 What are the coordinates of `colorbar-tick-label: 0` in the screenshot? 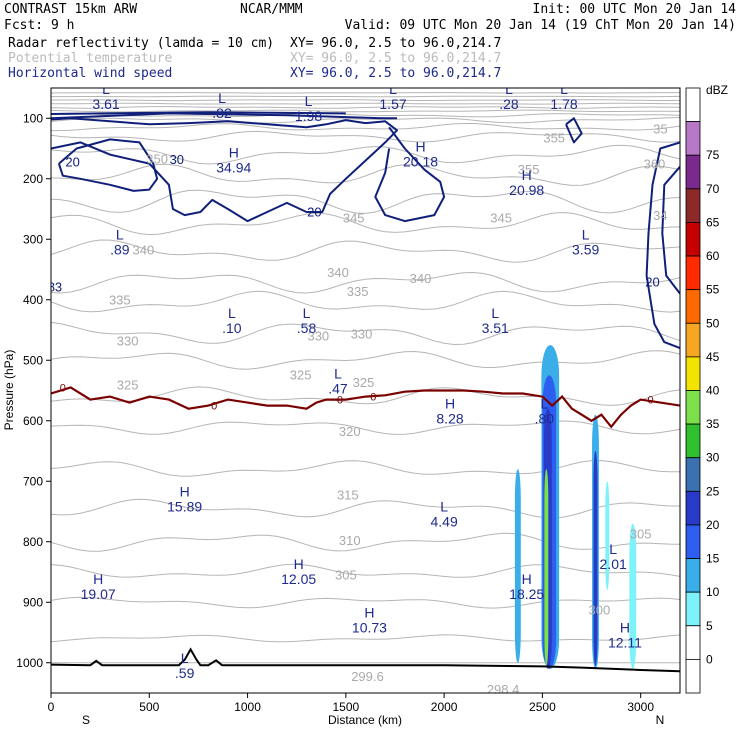 It's located at (709, 659).